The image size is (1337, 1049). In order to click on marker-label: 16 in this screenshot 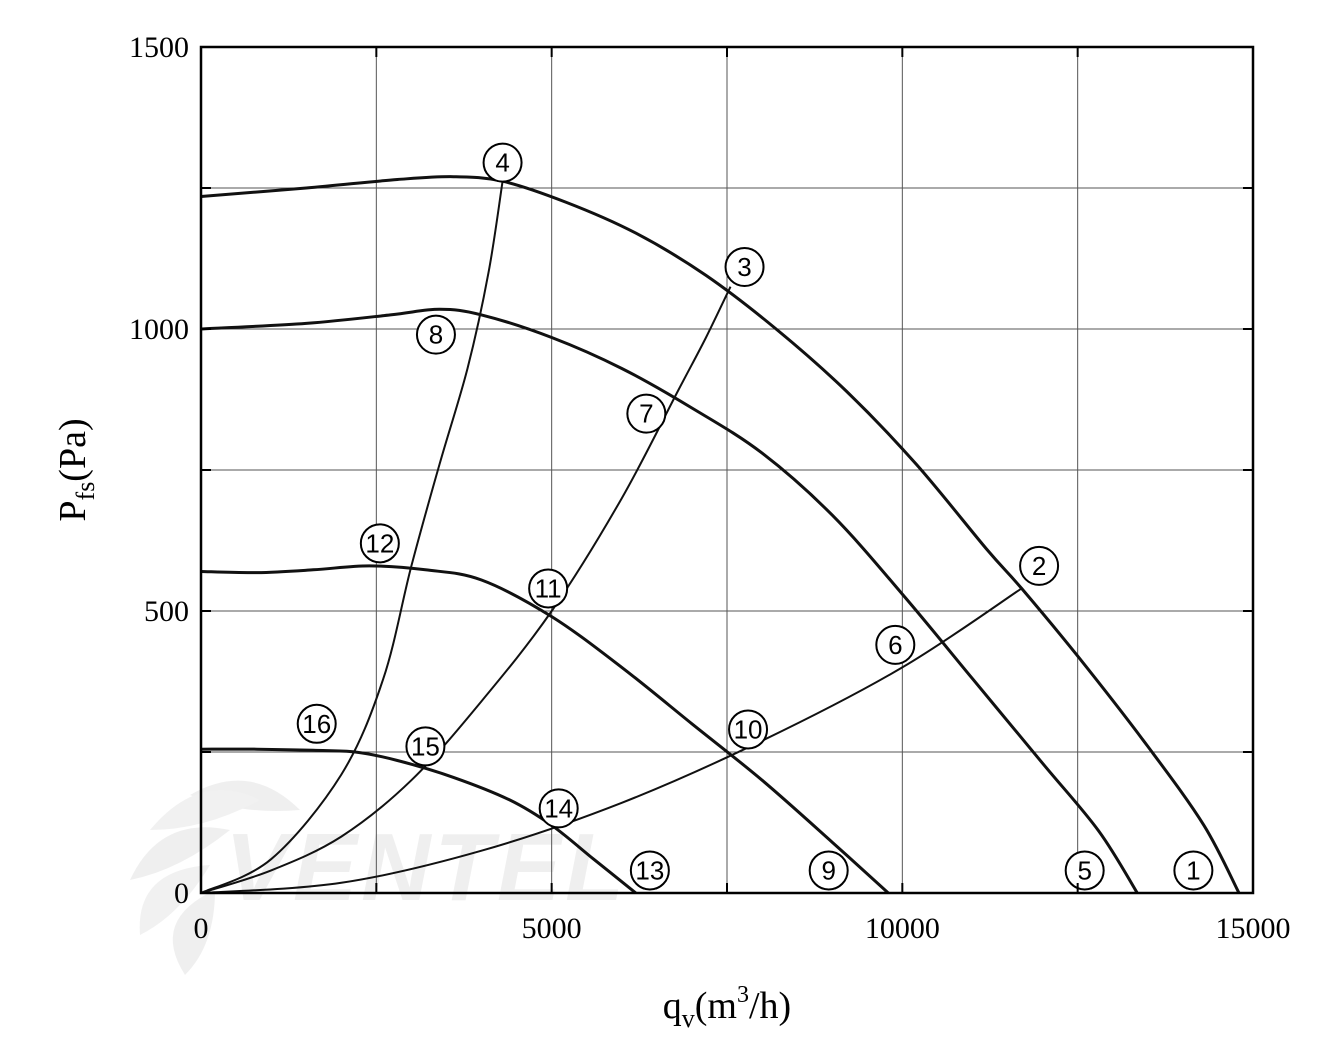, I will do `click(316, 724)`.